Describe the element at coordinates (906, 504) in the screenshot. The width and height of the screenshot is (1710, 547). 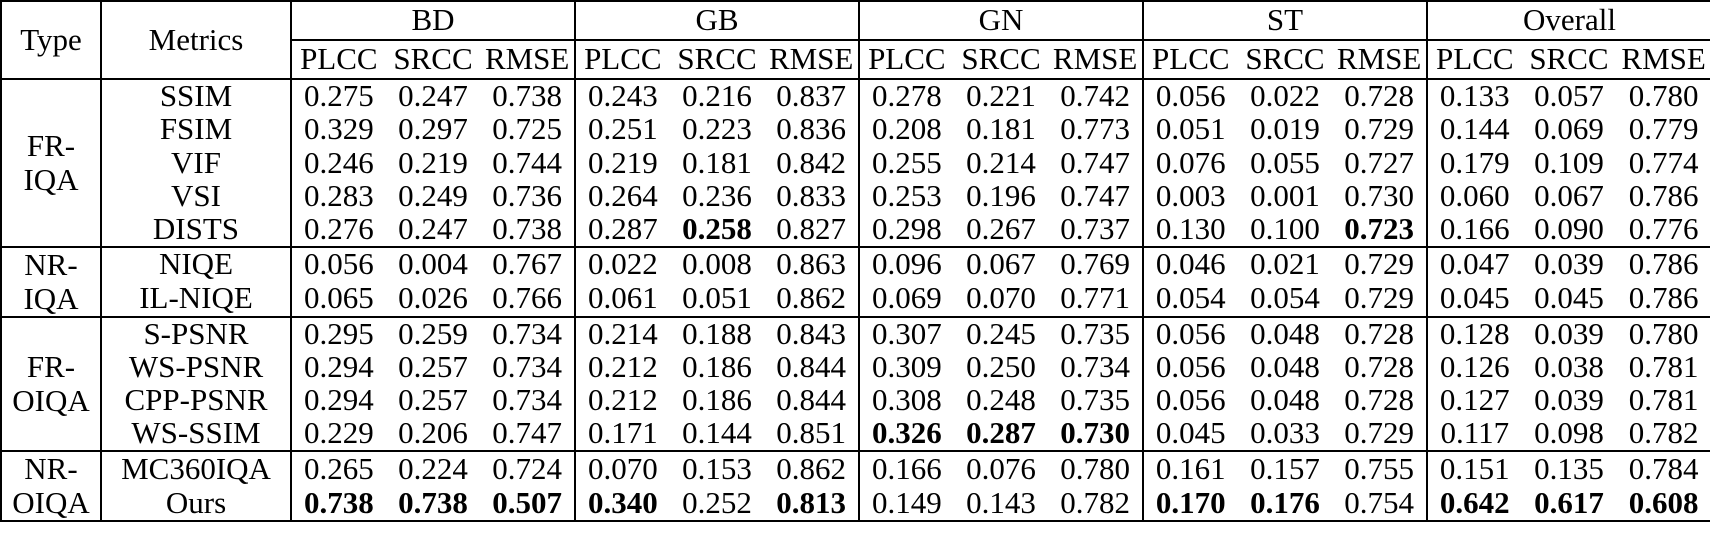
I see `metric-value: 0.149` at that location.